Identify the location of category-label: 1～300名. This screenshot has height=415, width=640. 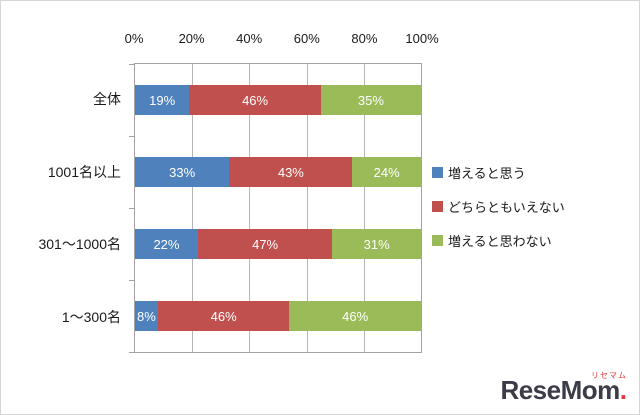
(91, 316).